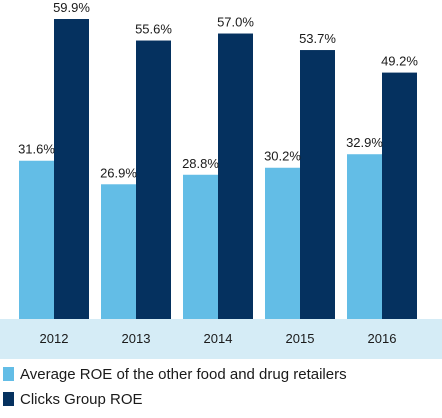 This screenshot has height=418, width=442. I want to click on bar-average-roe-2015, so click(282, 243).